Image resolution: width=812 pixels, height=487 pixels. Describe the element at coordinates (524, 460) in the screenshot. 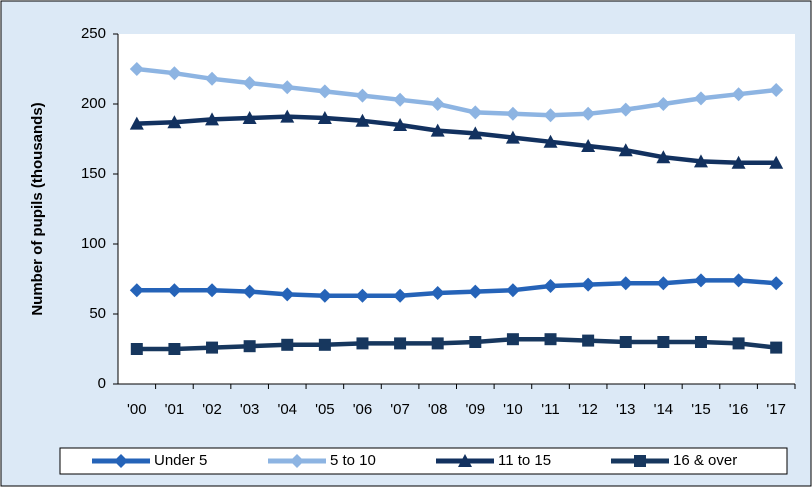

I see `legend-label: 11 to 15` at that location.